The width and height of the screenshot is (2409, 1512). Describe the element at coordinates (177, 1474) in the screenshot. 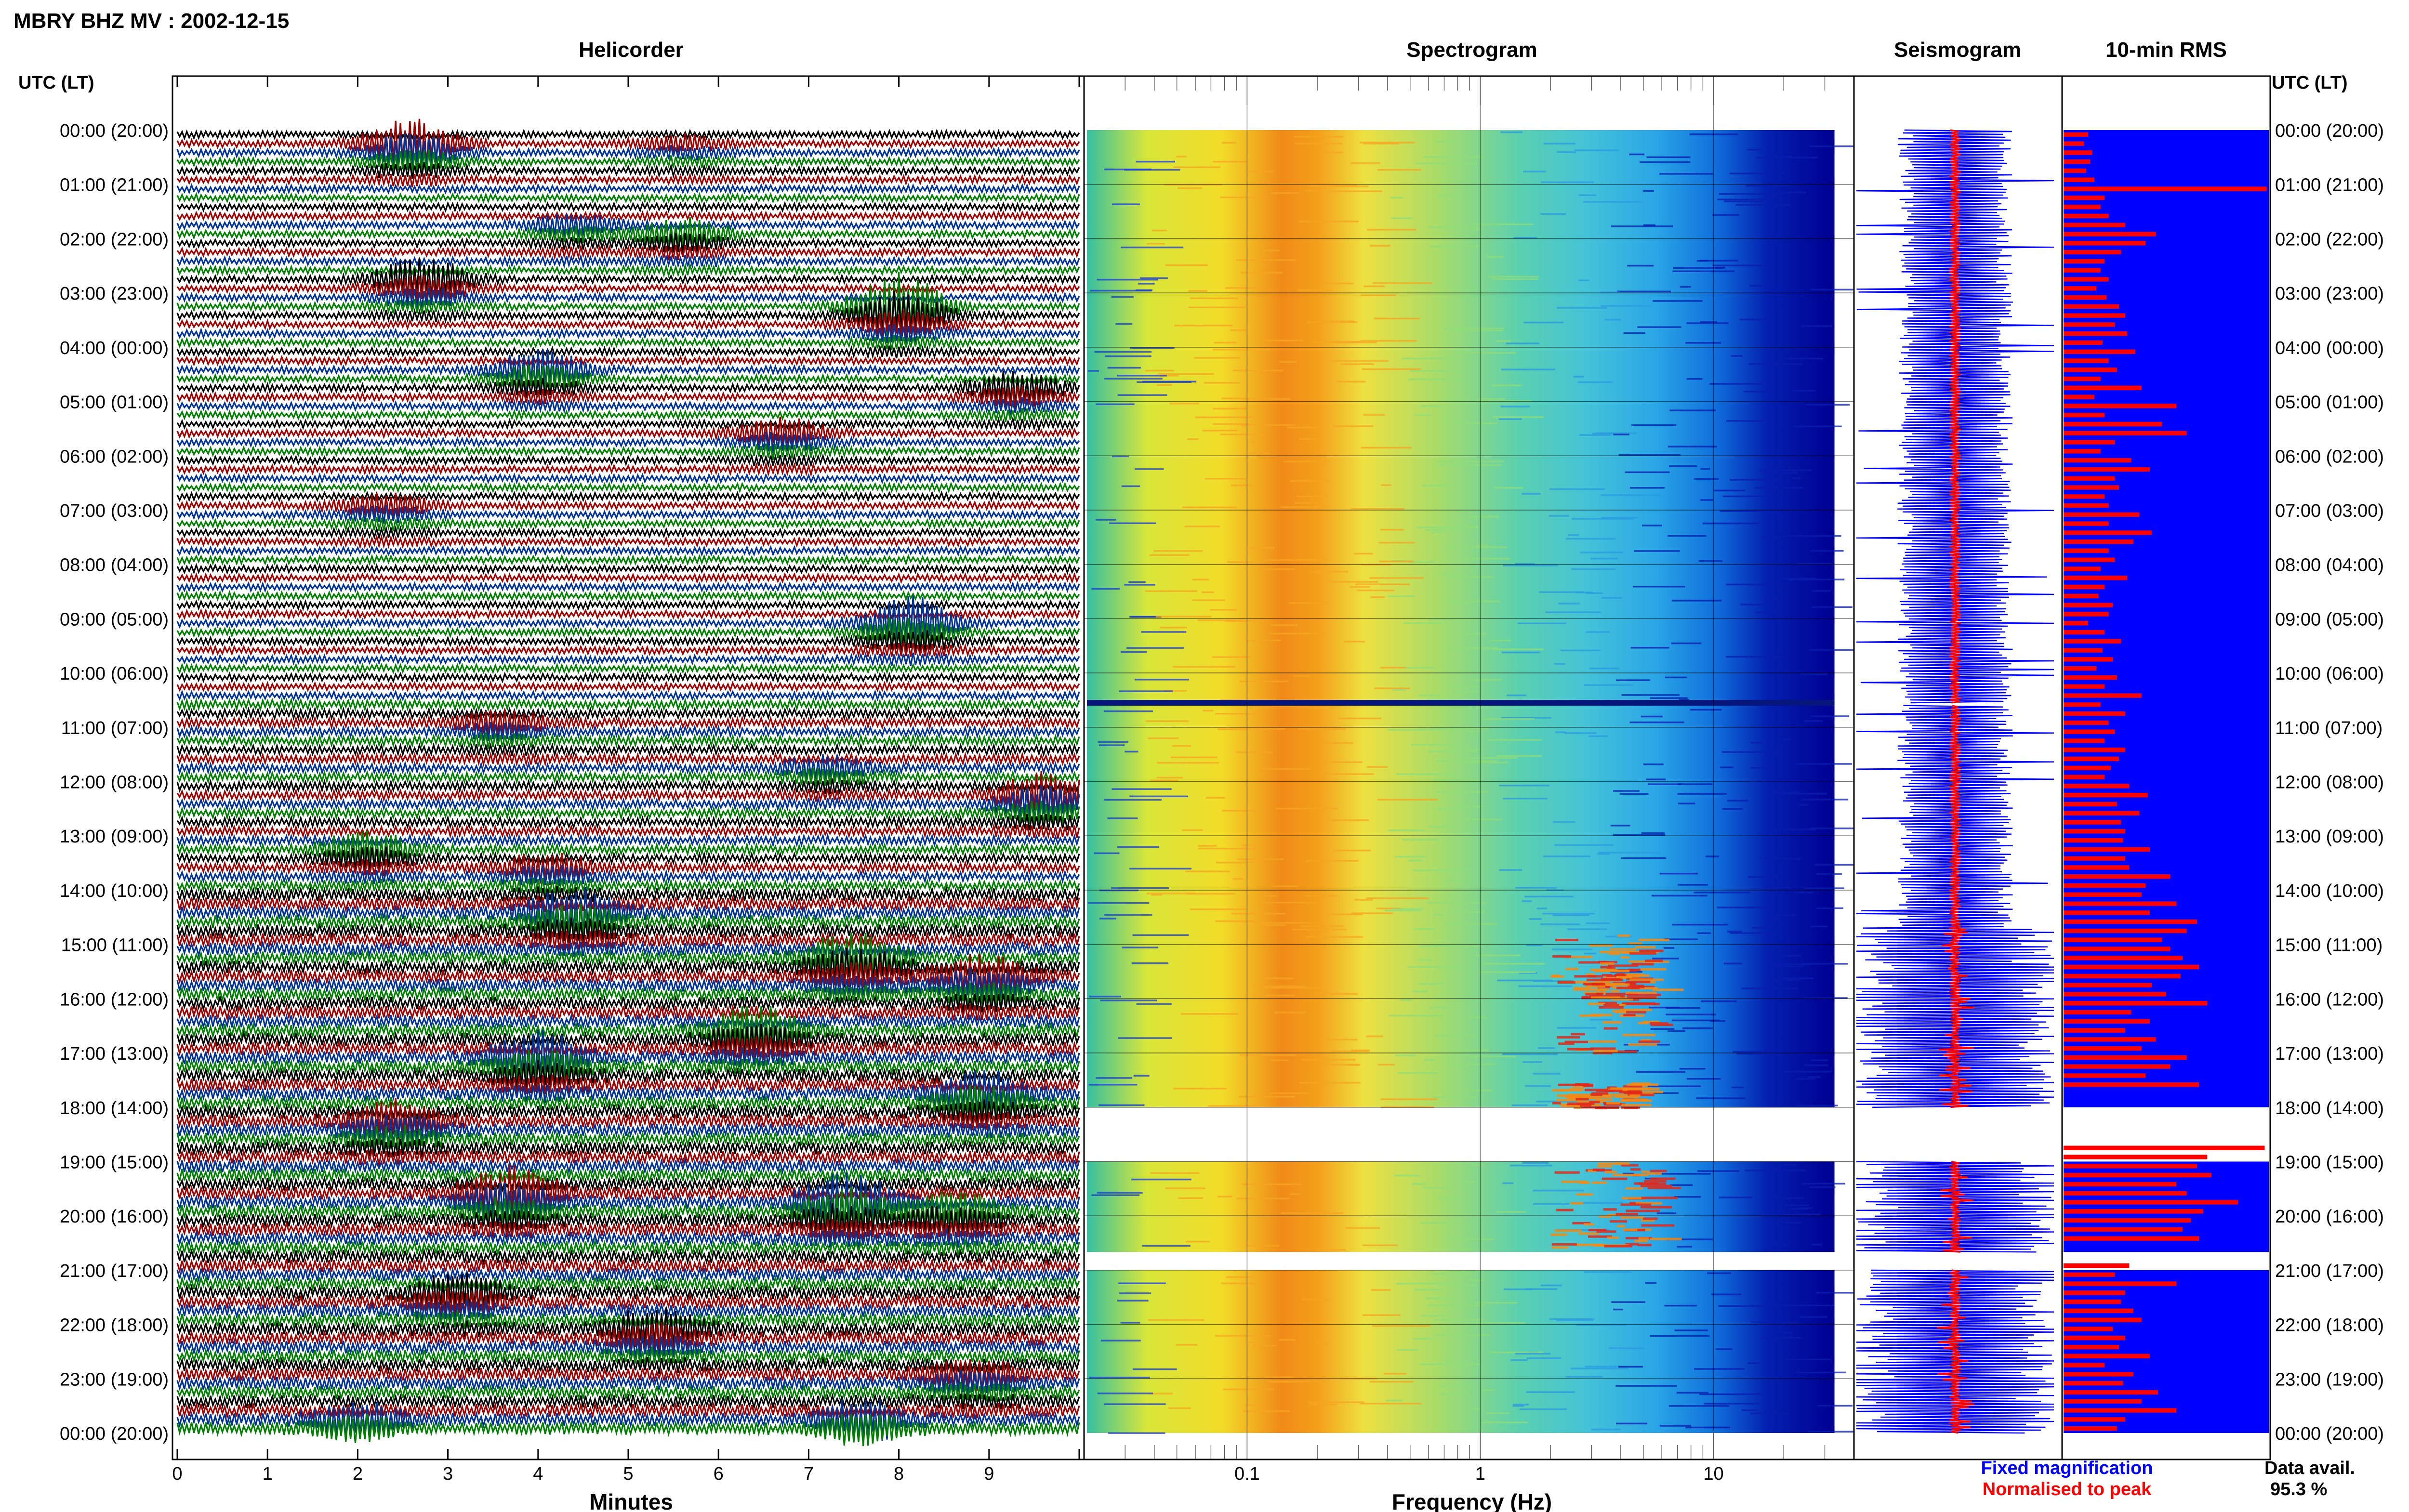

I see `helicorder-tick-label: 0` at that location.